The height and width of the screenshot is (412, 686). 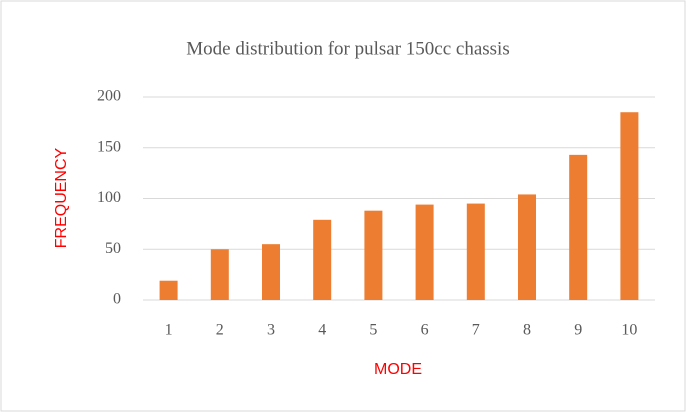 What do you see at coordinates (425, 330) in the screenshot?
I see `x-tick-label: 6` at bounding box center [425, 330].